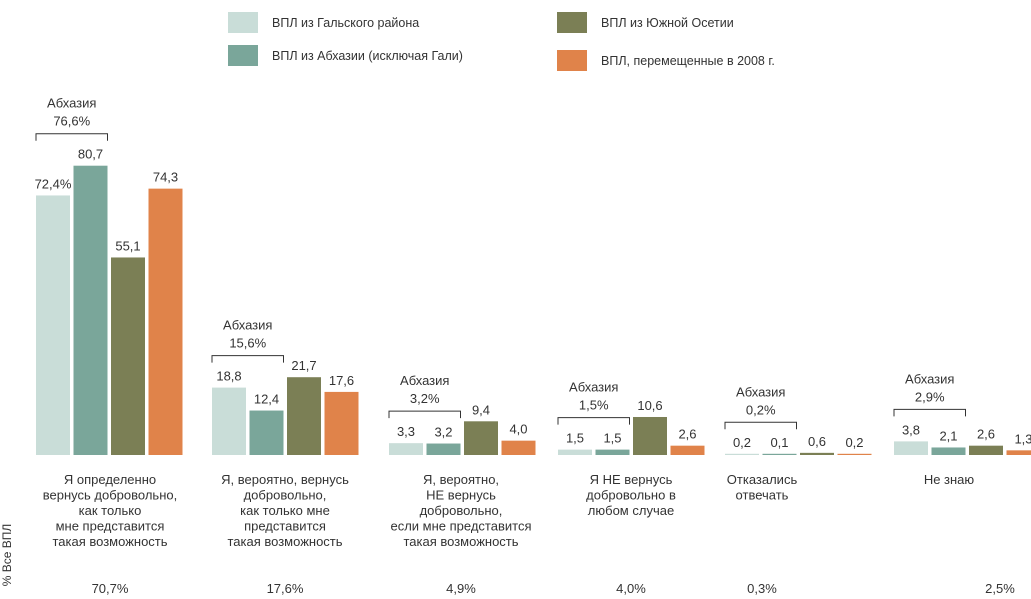  What do you see at coordinates (266, 399) in the screenshot?
I see `value-label-s2-g2: 12,4` at bounding box center [266, 399].